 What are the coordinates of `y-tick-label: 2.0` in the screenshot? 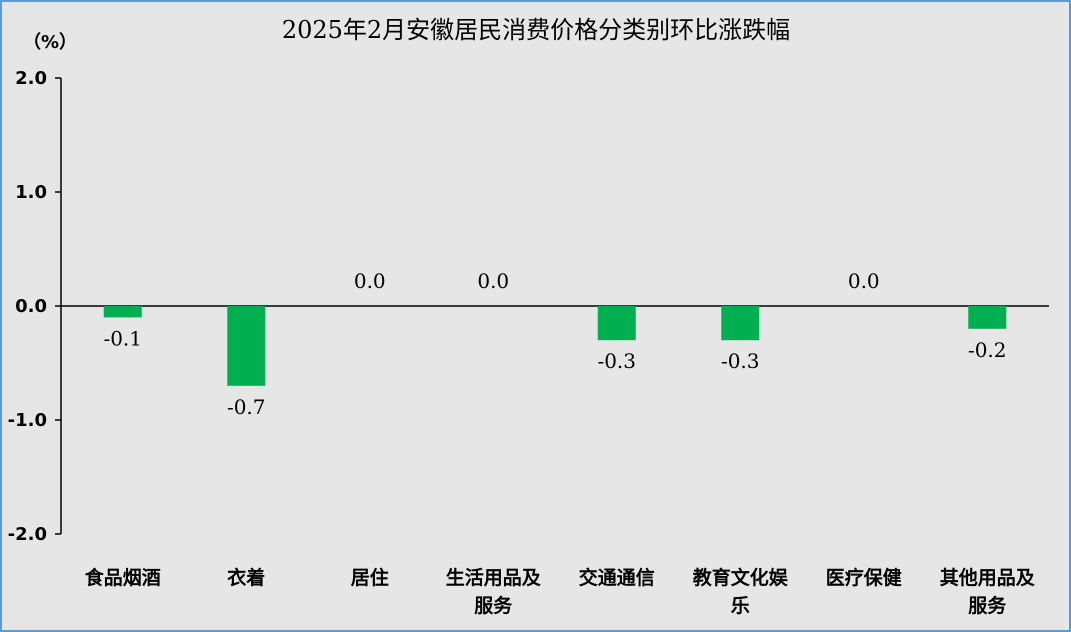 It's located at (31, 78).